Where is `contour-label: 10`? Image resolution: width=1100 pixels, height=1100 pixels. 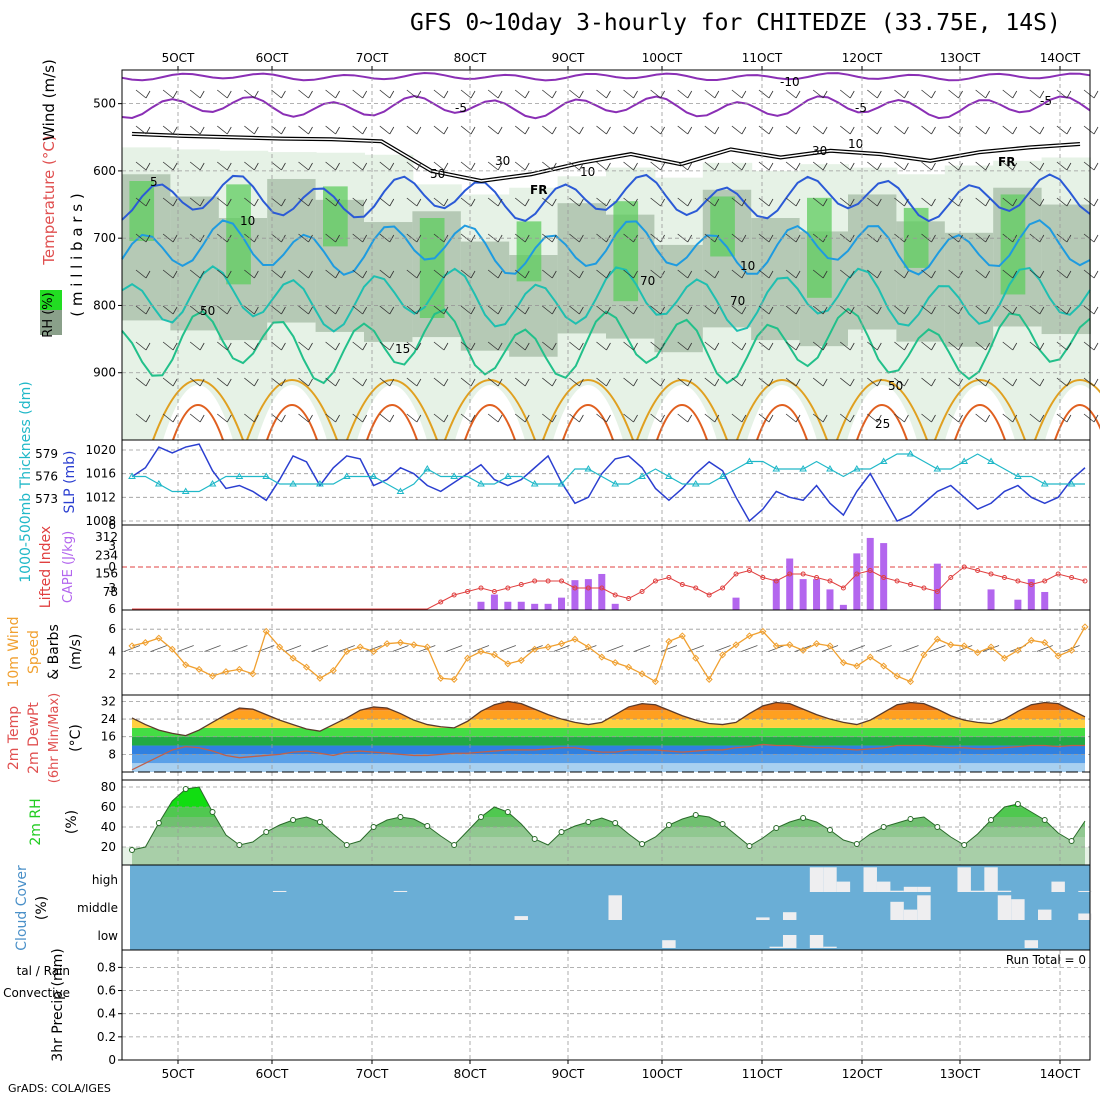
contour-label: 10 is located at coordinates (747, 266).